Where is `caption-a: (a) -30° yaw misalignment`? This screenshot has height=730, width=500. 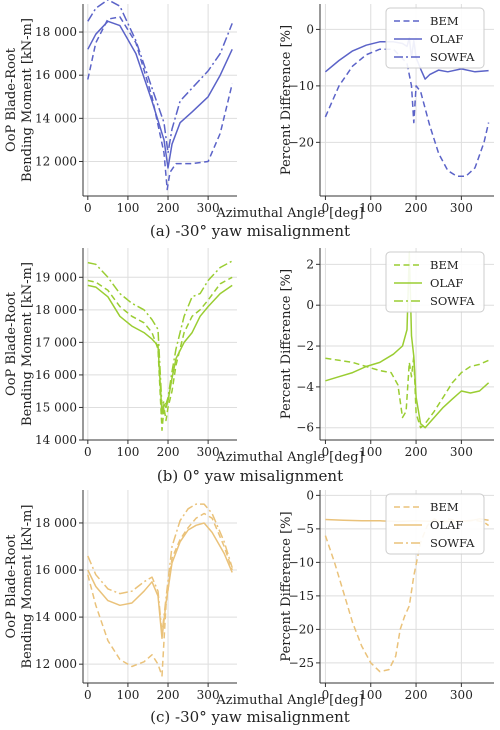 caption-a: (a) -30° yaw misalignment is located at coordinates (250, 231).